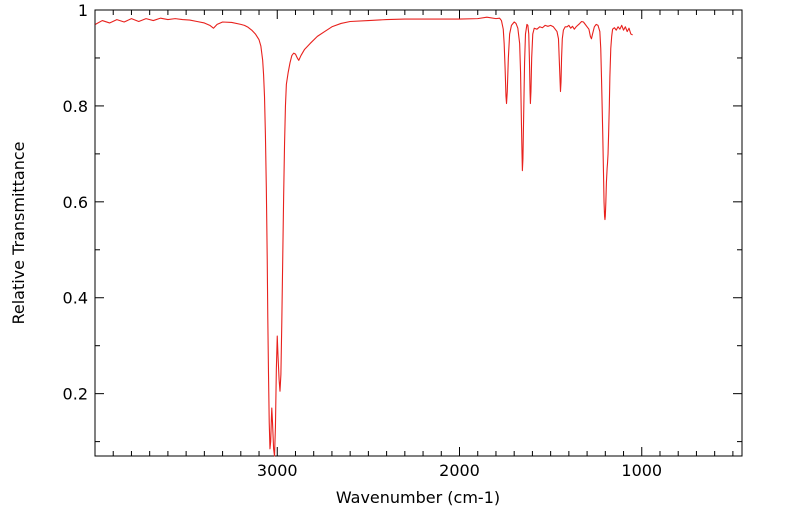  I want to click on y-tick-label: 0.8, so click(75, 106).